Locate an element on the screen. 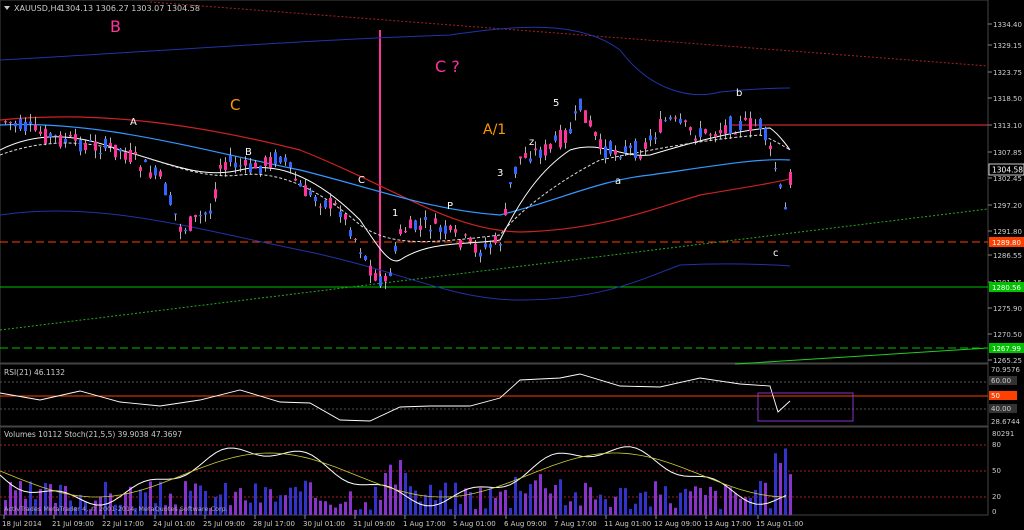 The height and width of the screenshot is (530, 1024). time-label: 1 Aug 17:00 is located at coordinates (424, 524).